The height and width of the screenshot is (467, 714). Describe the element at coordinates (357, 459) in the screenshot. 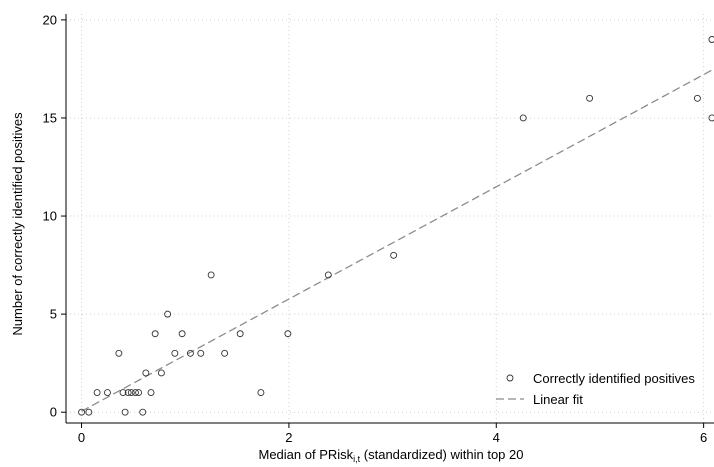

I see `x-axis-title-subscript: i,t` at that location.